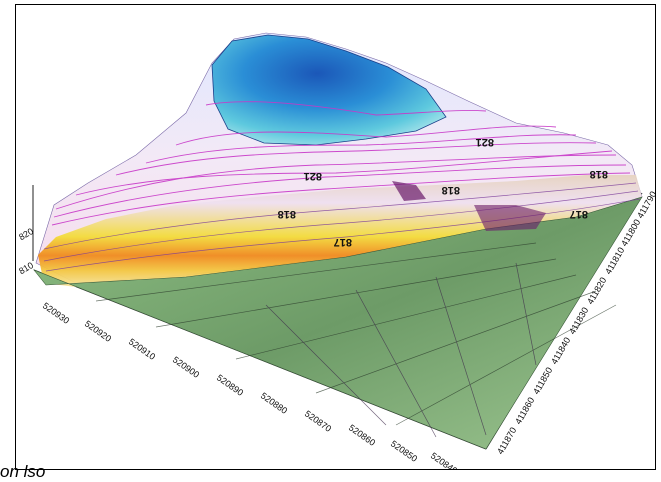 The height and width of the screenshot is (482, 661). Describe the element at coordinates (56, 312) in the screenshot. I see `x-tick-label: 520930` at that location.